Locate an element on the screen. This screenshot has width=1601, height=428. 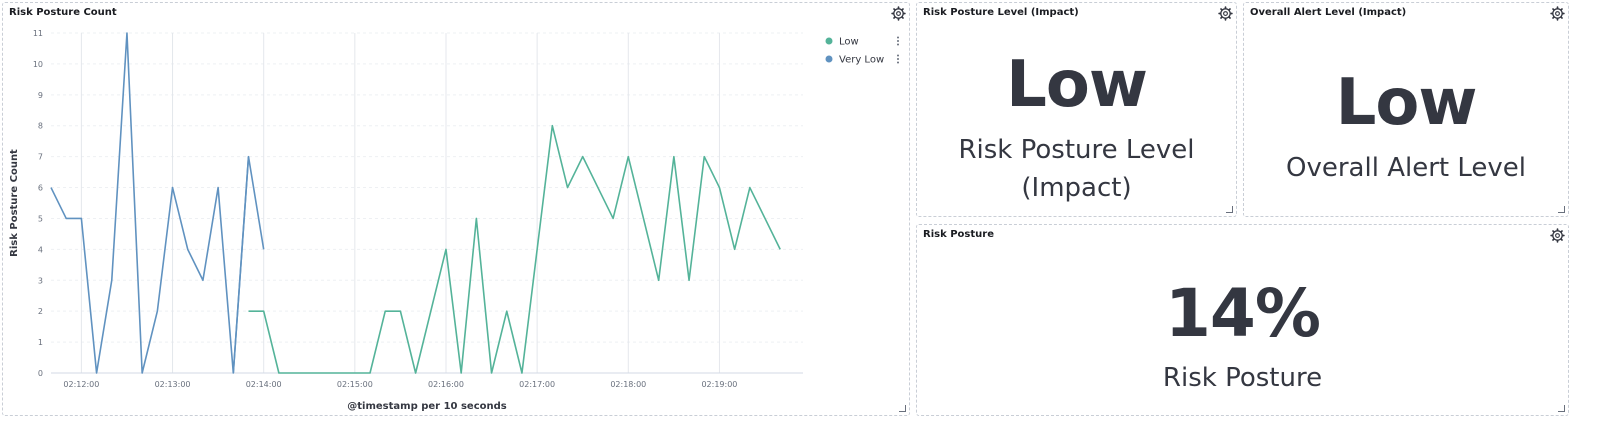
y-tick-label: 11 is located at coordinates (38, 33).